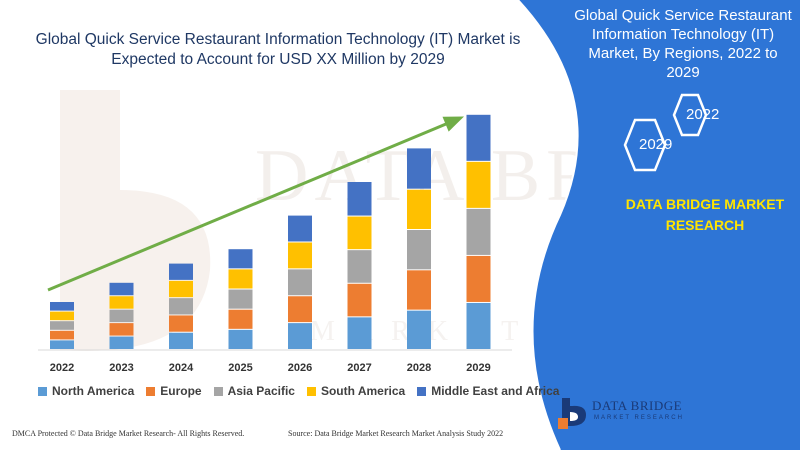  Describe the element at coordinates (240, 368) in the screenshot. I see `x-tick-label: 2025` at that location.